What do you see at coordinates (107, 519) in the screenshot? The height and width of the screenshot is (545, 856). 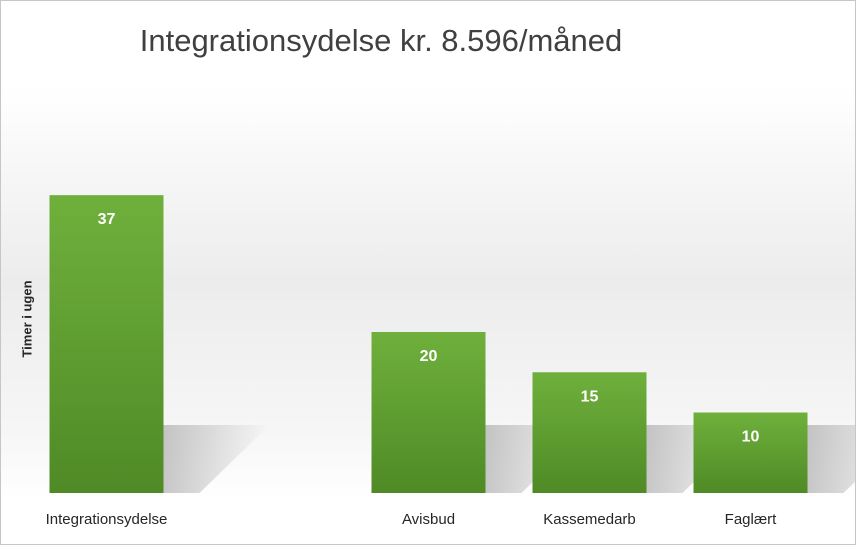 I see `x-tick-label: Integrationsydelse` at bounding box center [107, 519].